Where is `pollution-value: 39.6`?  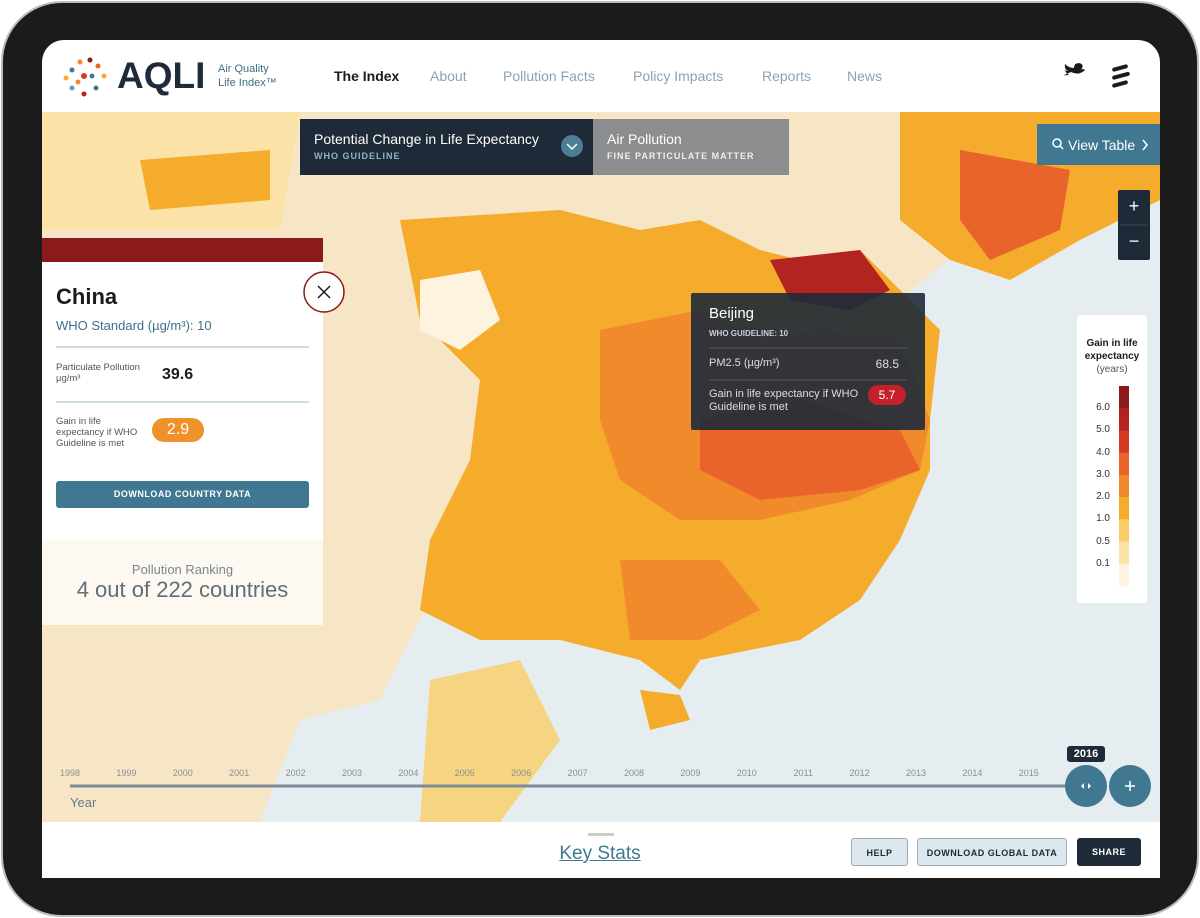
pollution-value: 39.6 is located at coordinates (178, 374).